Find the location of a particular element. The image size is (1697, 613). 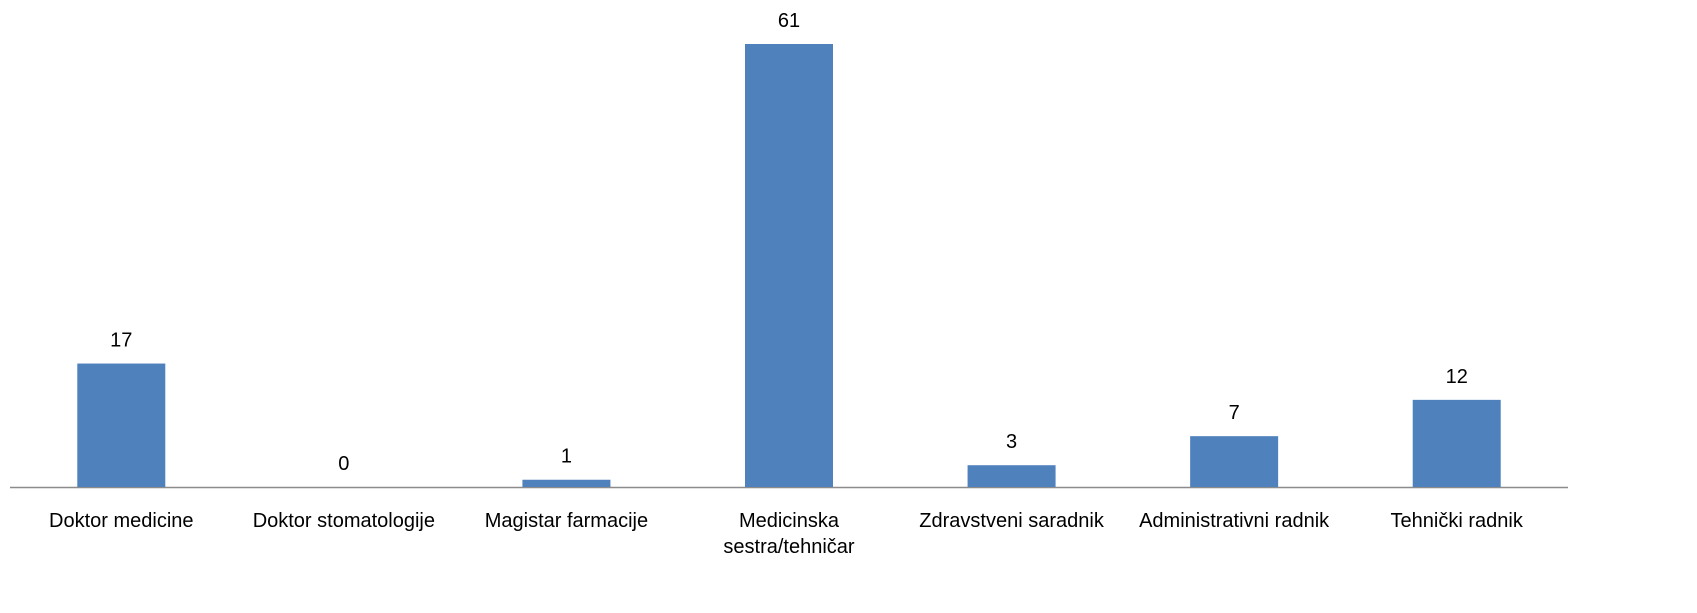

x-tick-label: Medicinska sestra/tehničar is located at coordinates (789, 534).